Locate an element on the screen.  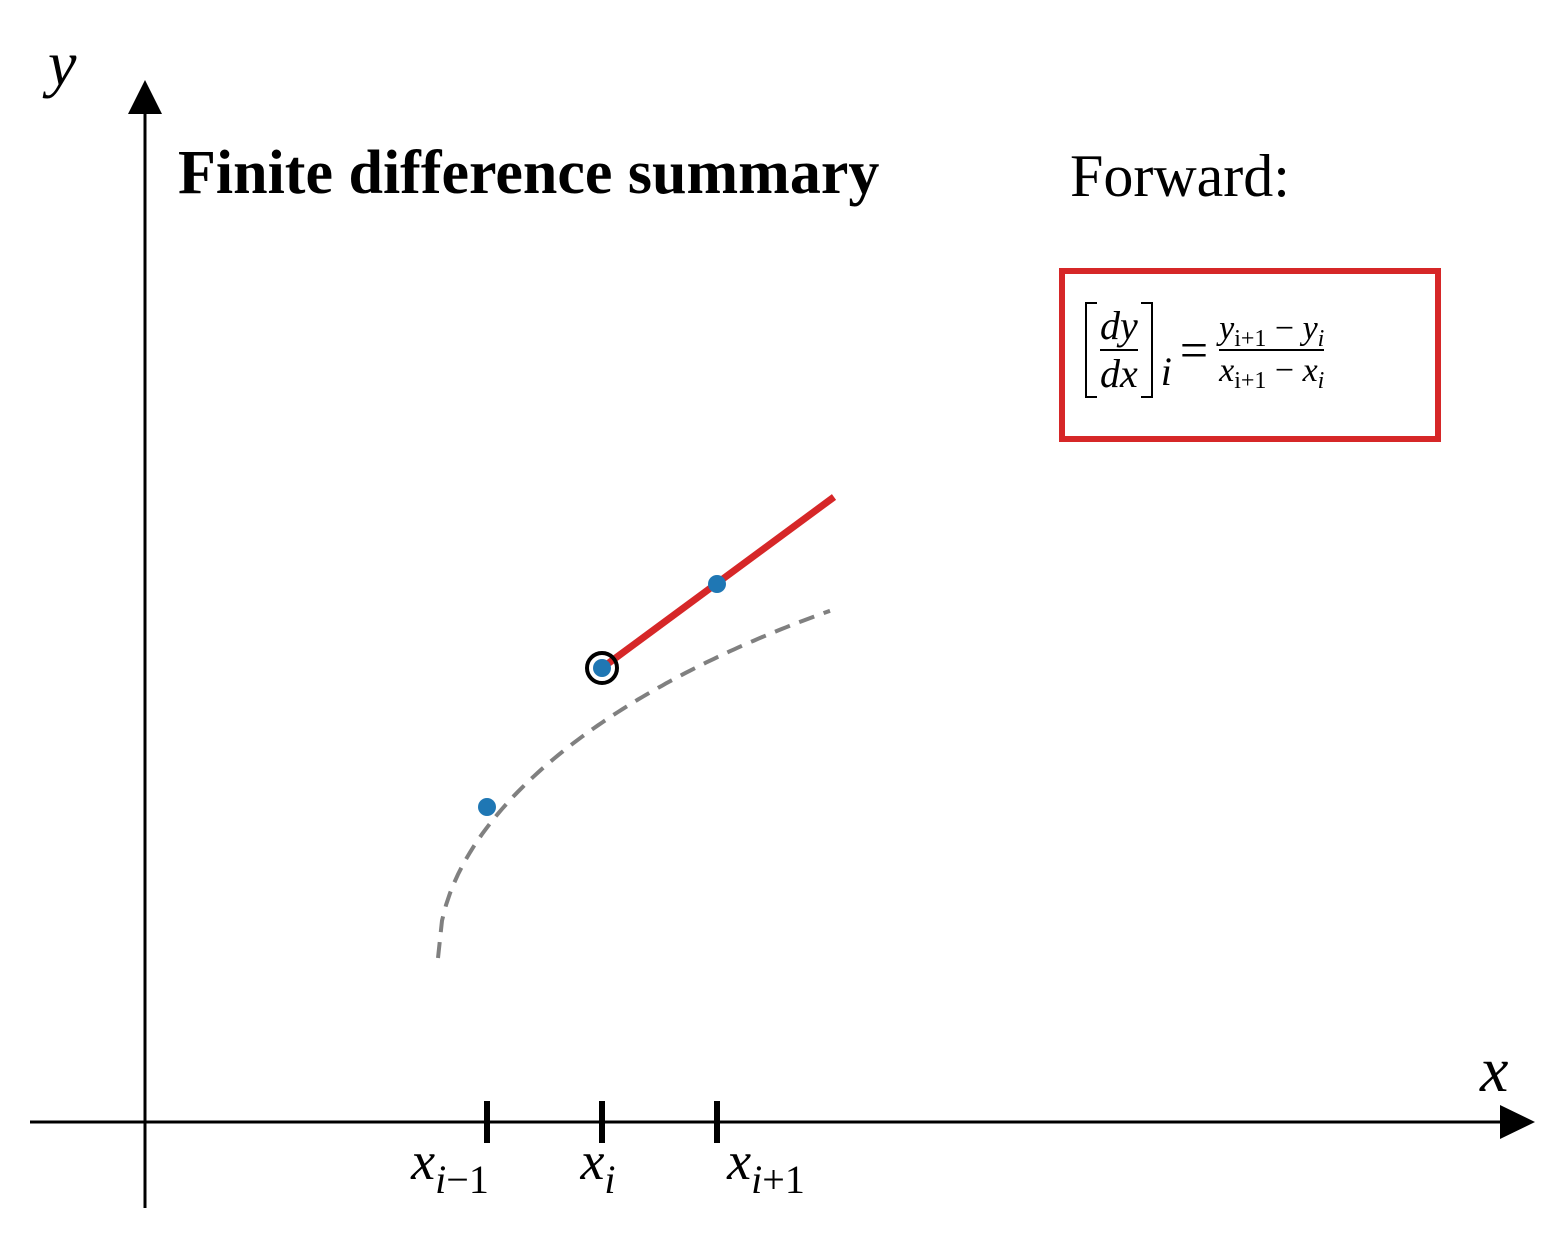
derivative-numerator: dy is located at coordinates (1119, 325).